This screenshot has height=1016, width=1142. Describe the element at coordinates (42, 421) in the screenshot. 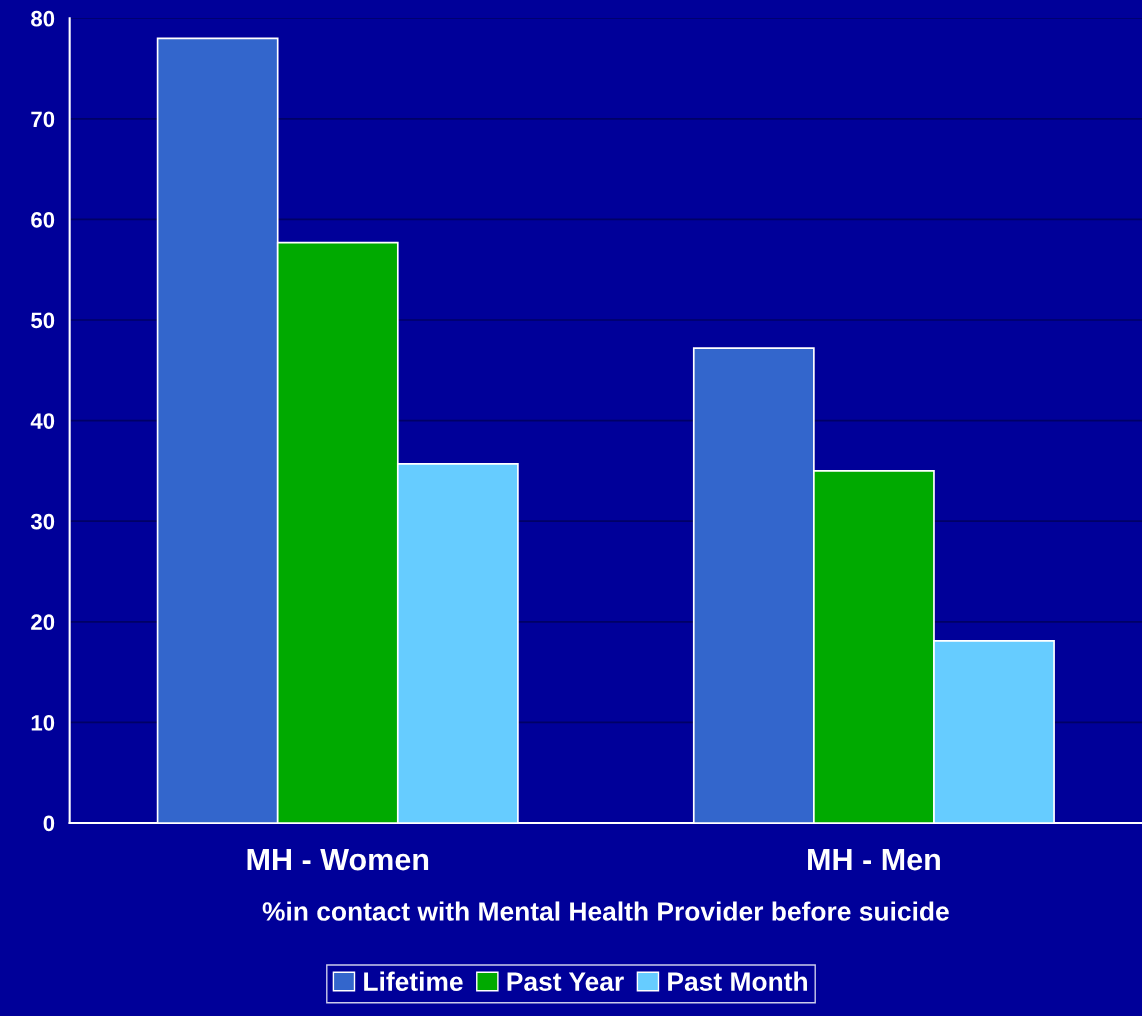

I see `y-tick-label: 40` at that location.